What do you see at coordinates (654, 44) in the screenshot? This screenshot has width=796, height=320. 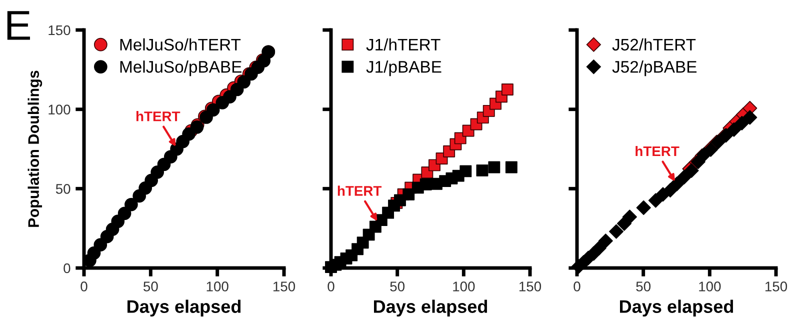 I see `legend-label: J52/hTERT` at bounding box center [654, 44].